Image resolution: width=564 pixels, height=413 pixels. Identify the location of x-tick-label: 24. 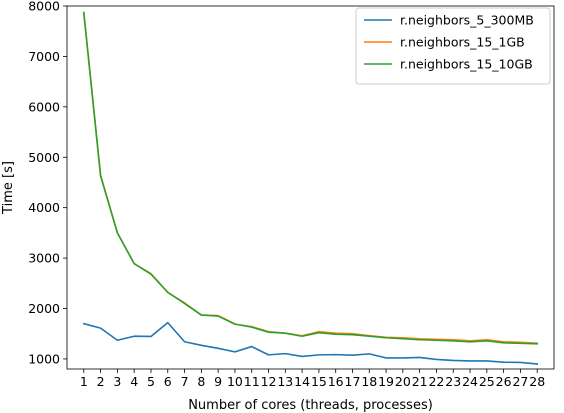
(470, 381).